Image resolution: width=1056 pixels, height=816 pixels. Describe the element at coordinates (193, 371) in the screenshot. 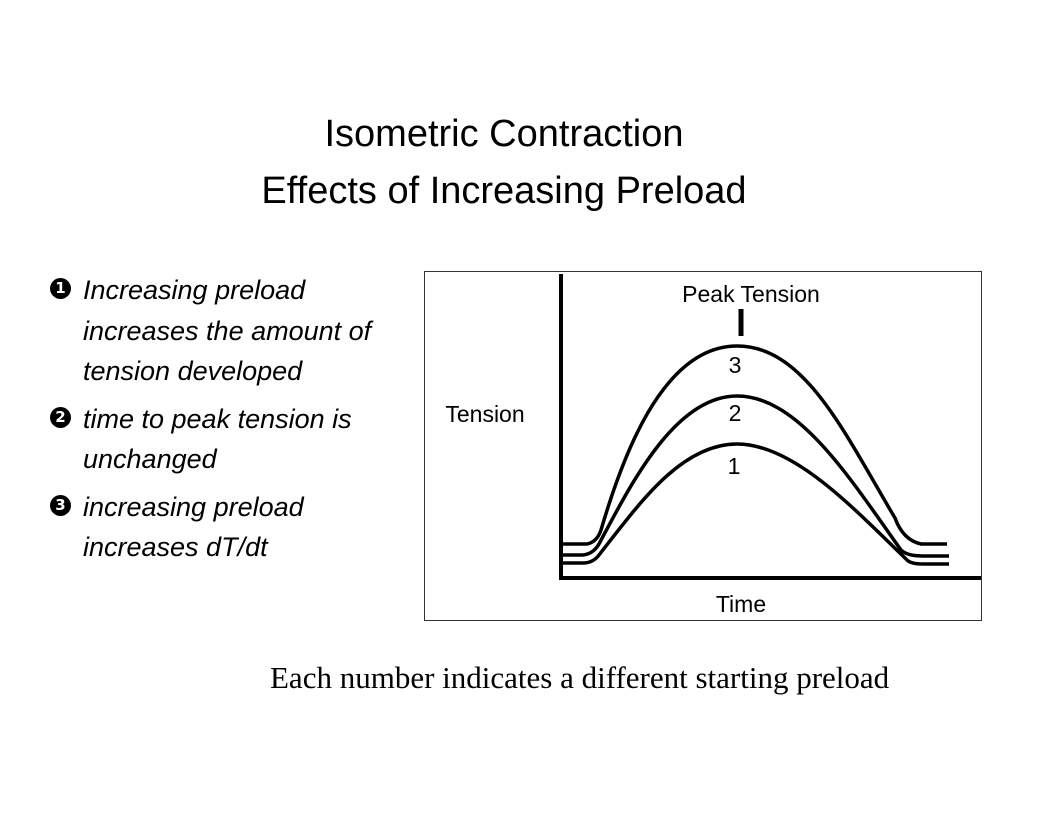

I see `bullet-text: tension developed` at that location.